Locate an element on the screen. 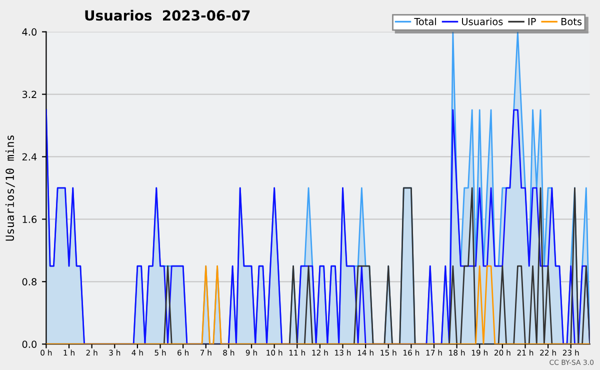 Image resolution: width=600 pixels, height=370 pixels. legend-label: IP is located at coordinates (532, 22).